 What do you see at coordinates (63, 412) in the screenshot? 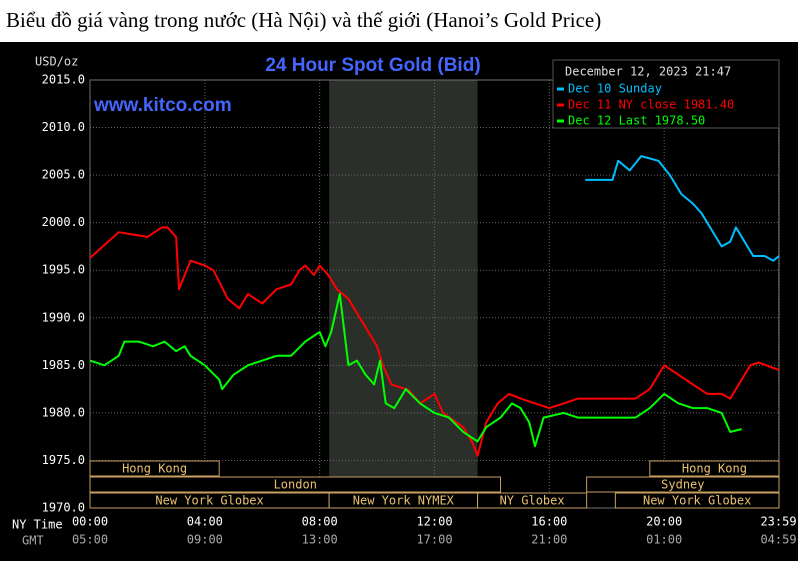
I see `y-tick-label: 1980.0` at bounding box center [63, 412].